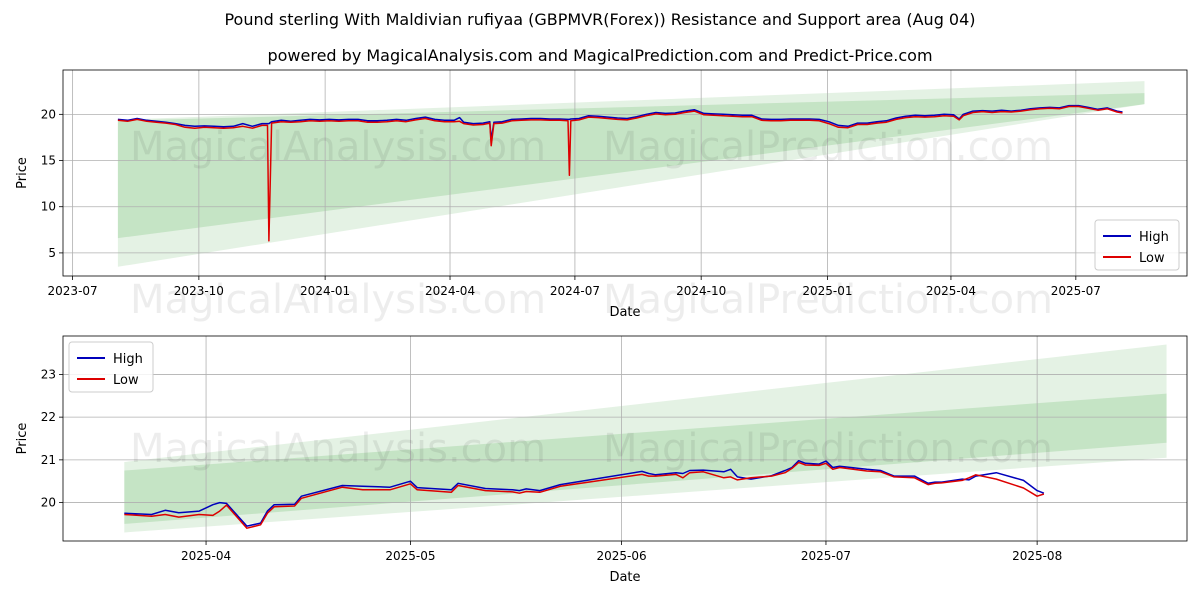 Image resolution: width=1200 pixels, height=600 pixels. I want to click on x-tick-label: 2024-07, so click(575, 291).